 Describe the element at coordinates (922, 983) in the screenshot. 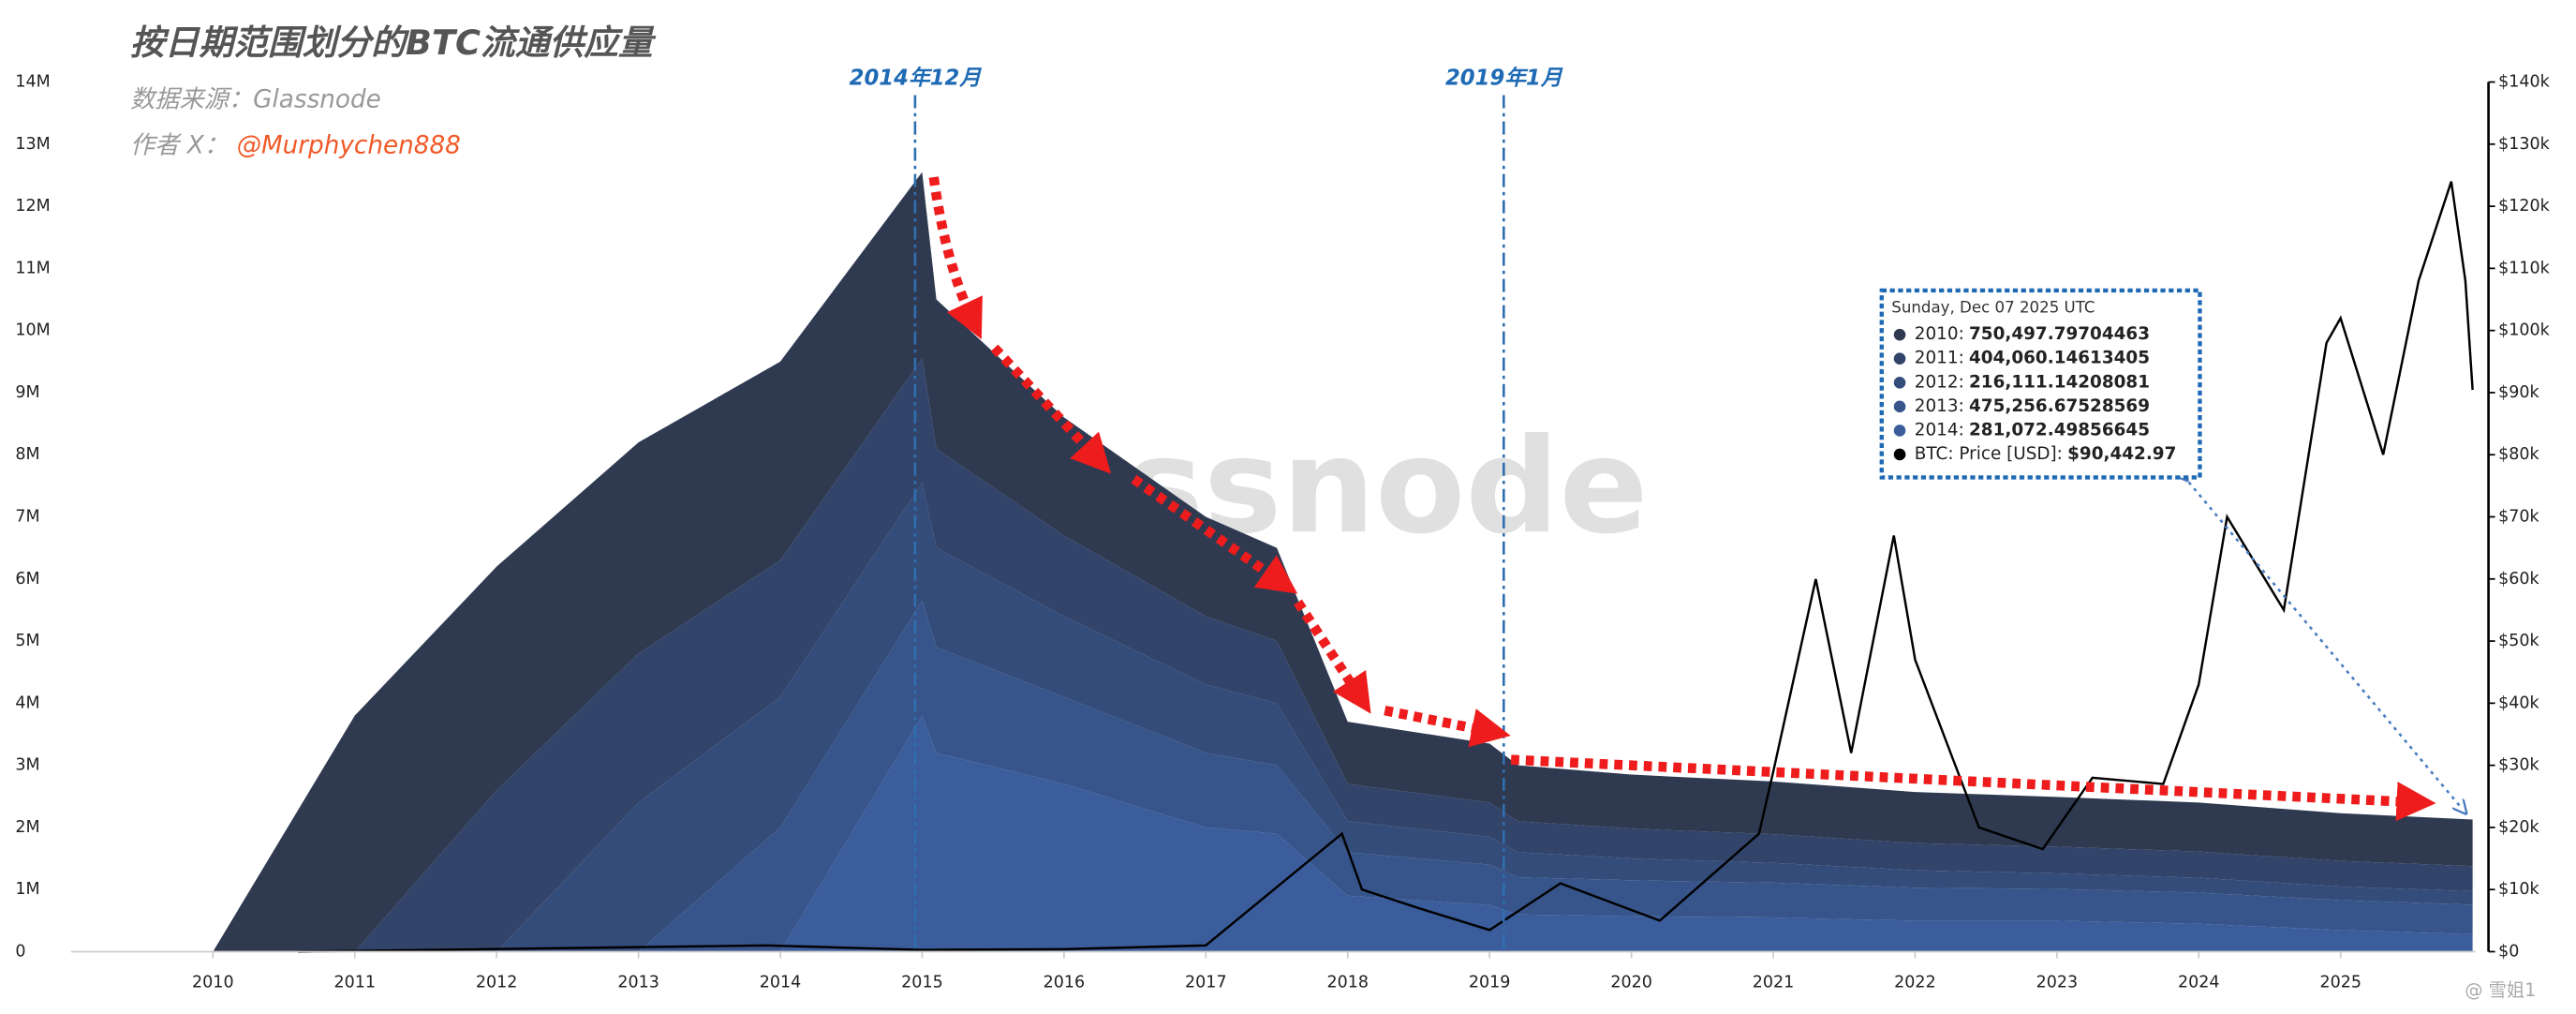

I see `x-tick-label: 2015` at that location.